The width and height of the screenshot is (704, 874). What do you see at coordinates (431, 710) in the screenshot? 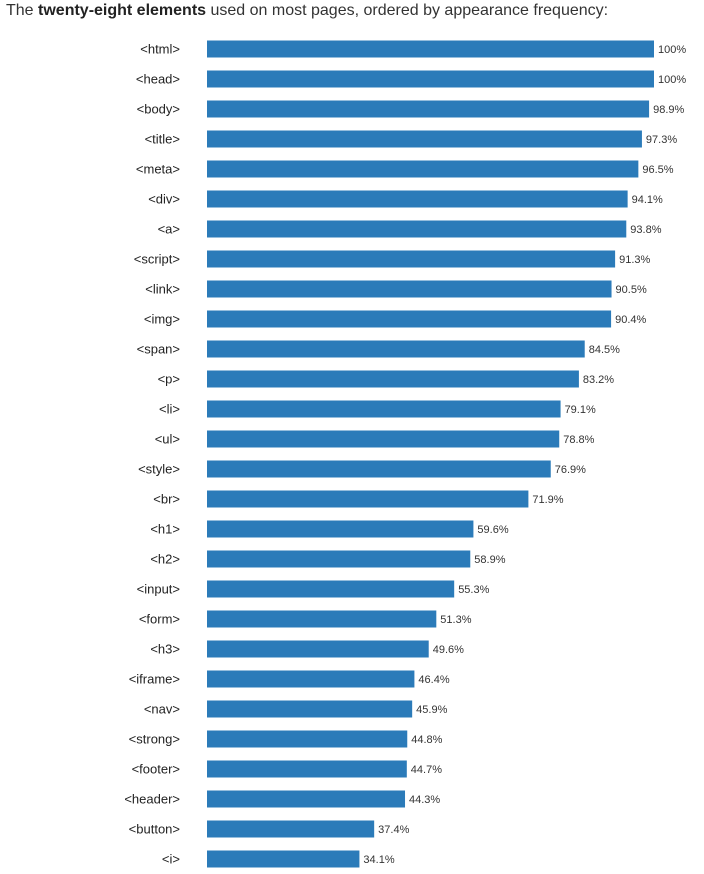
I see `value-label: 45.9%` at bounding box center [431, 710].